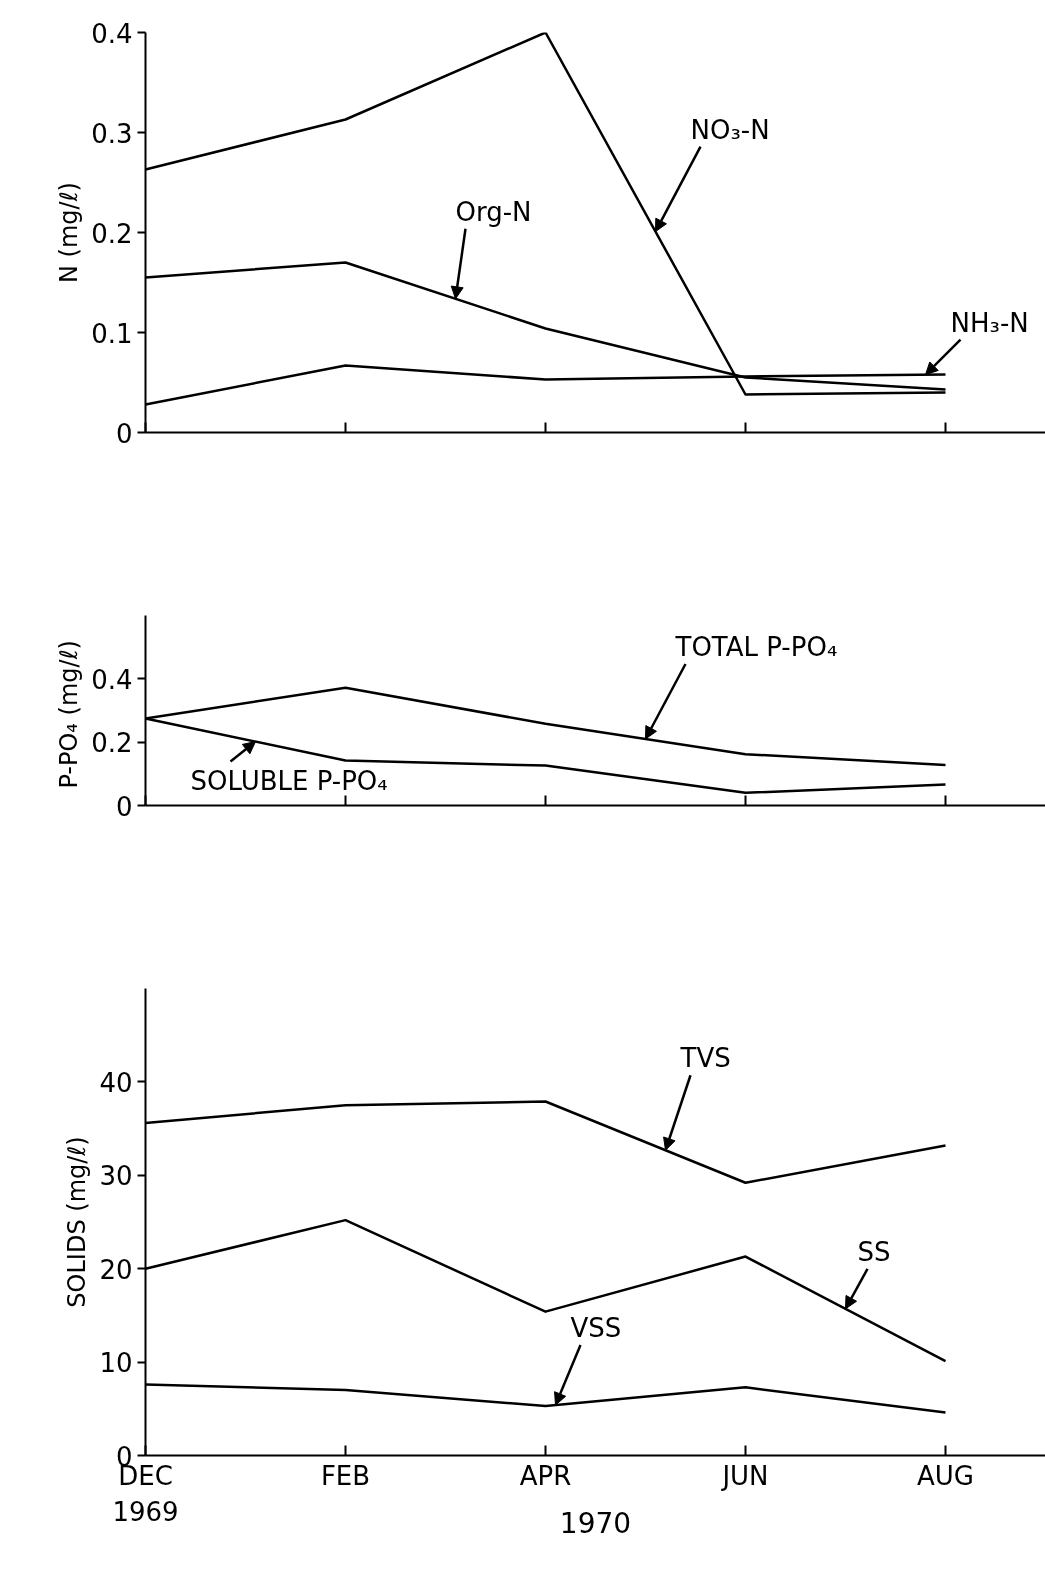 The width and height of the screenshot is (1045, 1585). Describe the element at coordinates (596, 1328) in the screenshot. I see `text: VSS` at that location.